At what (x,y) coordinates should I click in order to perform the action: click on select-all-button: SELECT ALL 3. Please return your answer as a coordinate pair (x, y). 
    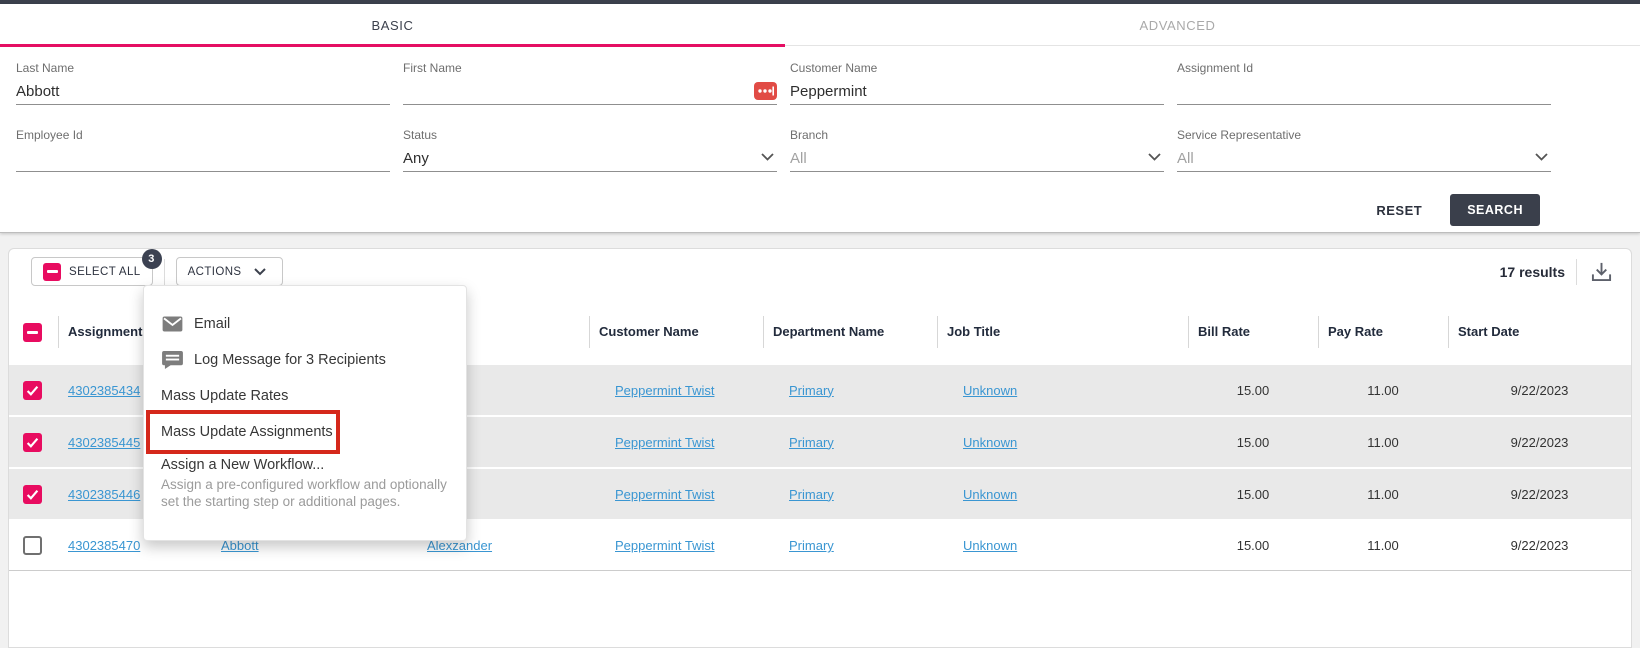
    Looking at the image, I should click on (96, 267).